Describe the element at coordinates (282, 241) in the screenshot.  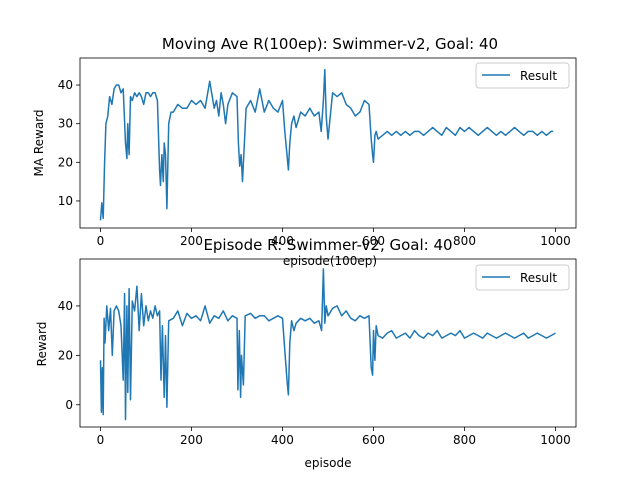
I see `chart-1-xtick-label: 400` at that location.